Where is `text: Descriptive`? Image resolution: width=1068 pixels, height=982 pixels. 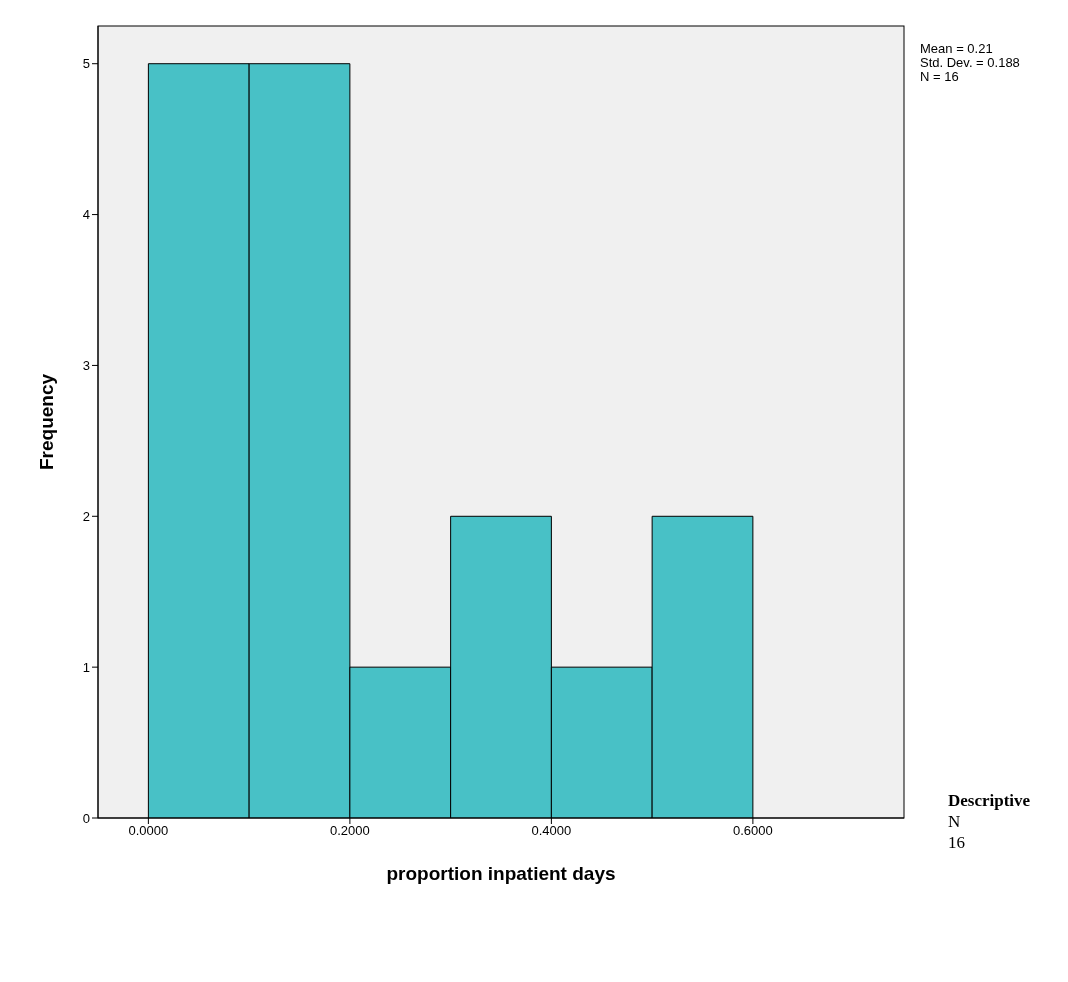
text: Descriptive is located at coordinates (989, 800).